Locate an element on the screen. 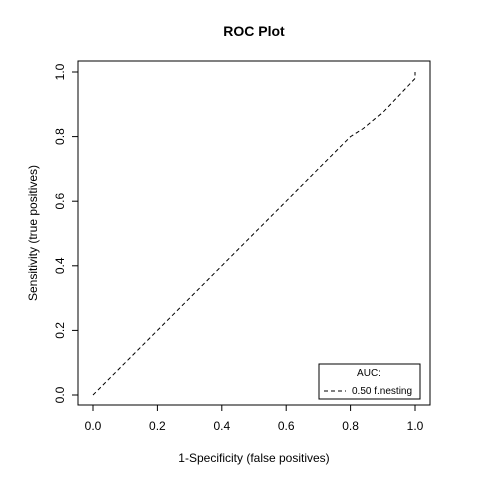 The height and width of the screenshot is (480, 480). x-tick-label: 1.0 is located at coordinates (415, 426).